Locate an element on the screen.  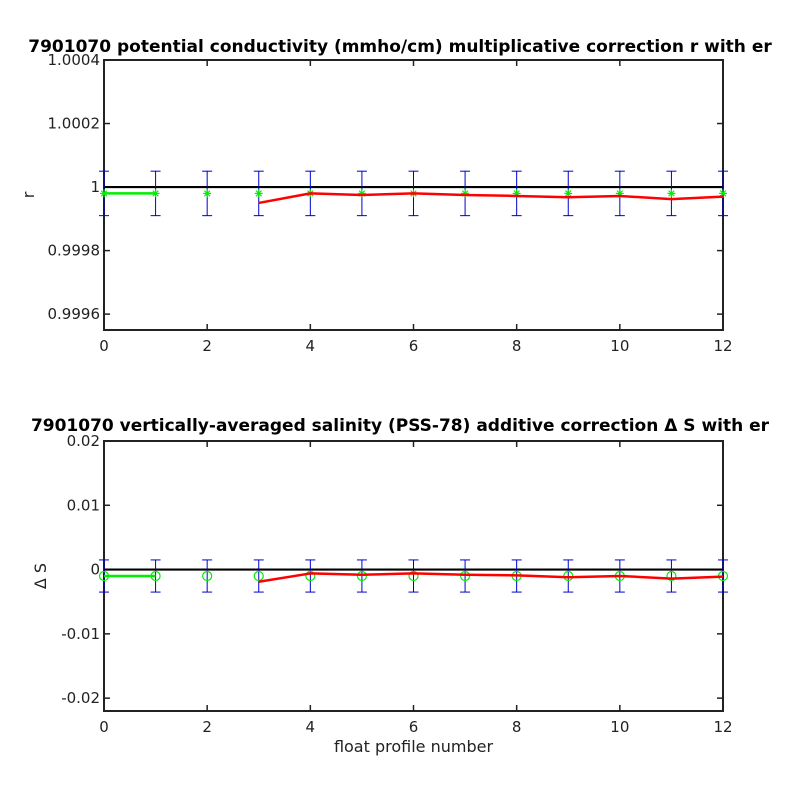
y-tick-label: -0.02 is located at coordinates (80, 698).